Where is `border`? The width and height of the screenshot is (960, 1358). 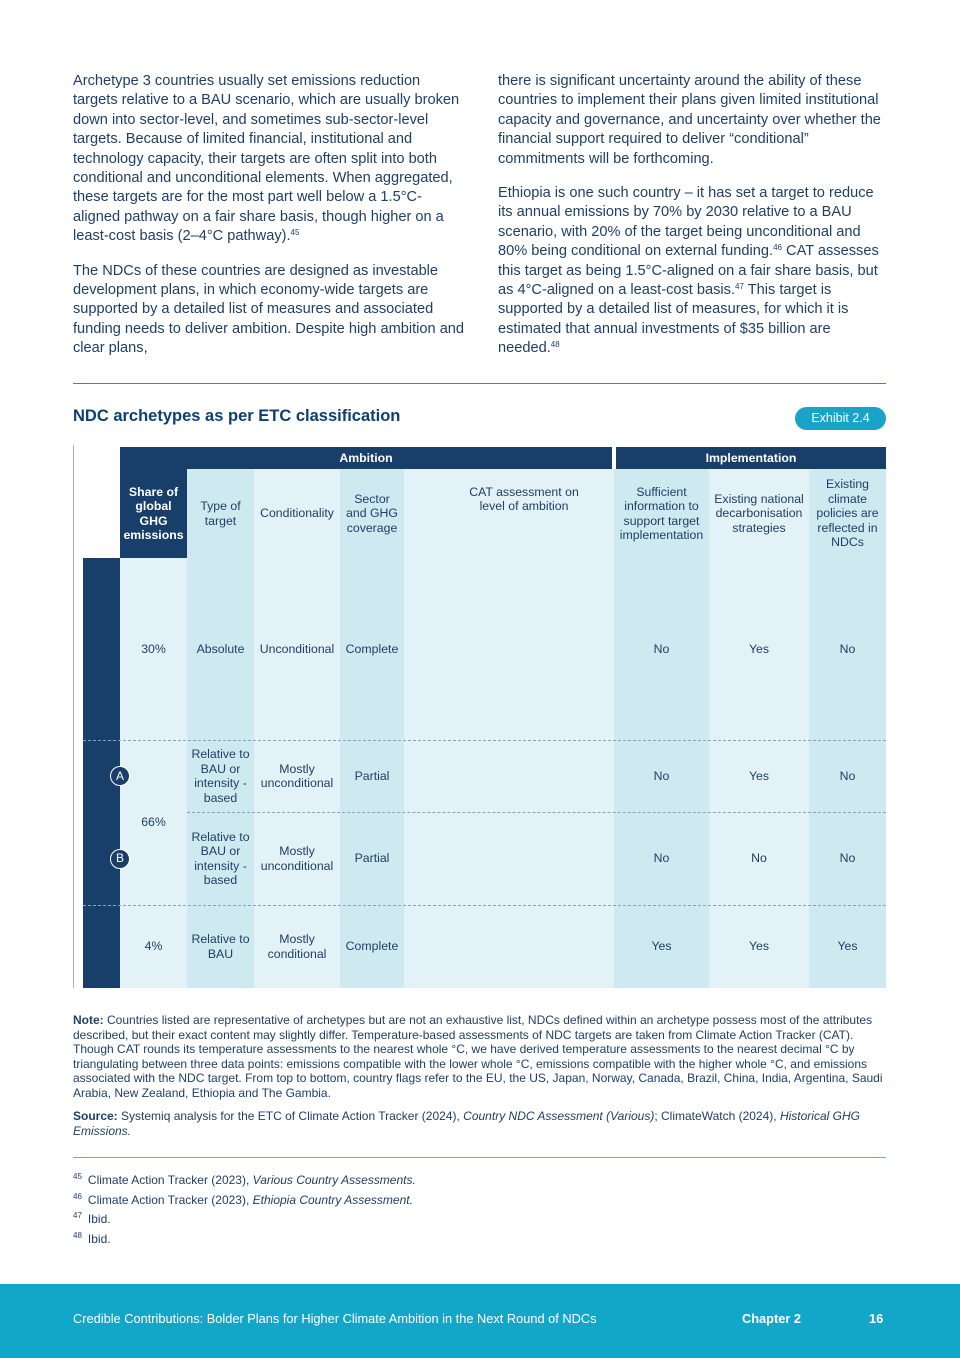
border is located at coordinates (73, 716).